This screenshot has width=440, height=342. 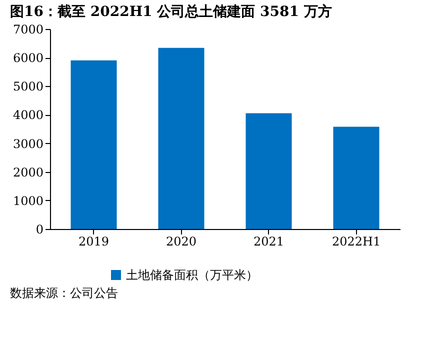 What do you see at coordinates (356, 241) in the screenshot?
I see `x-tick-label: 2022H1` at bounding box center [356, 241].